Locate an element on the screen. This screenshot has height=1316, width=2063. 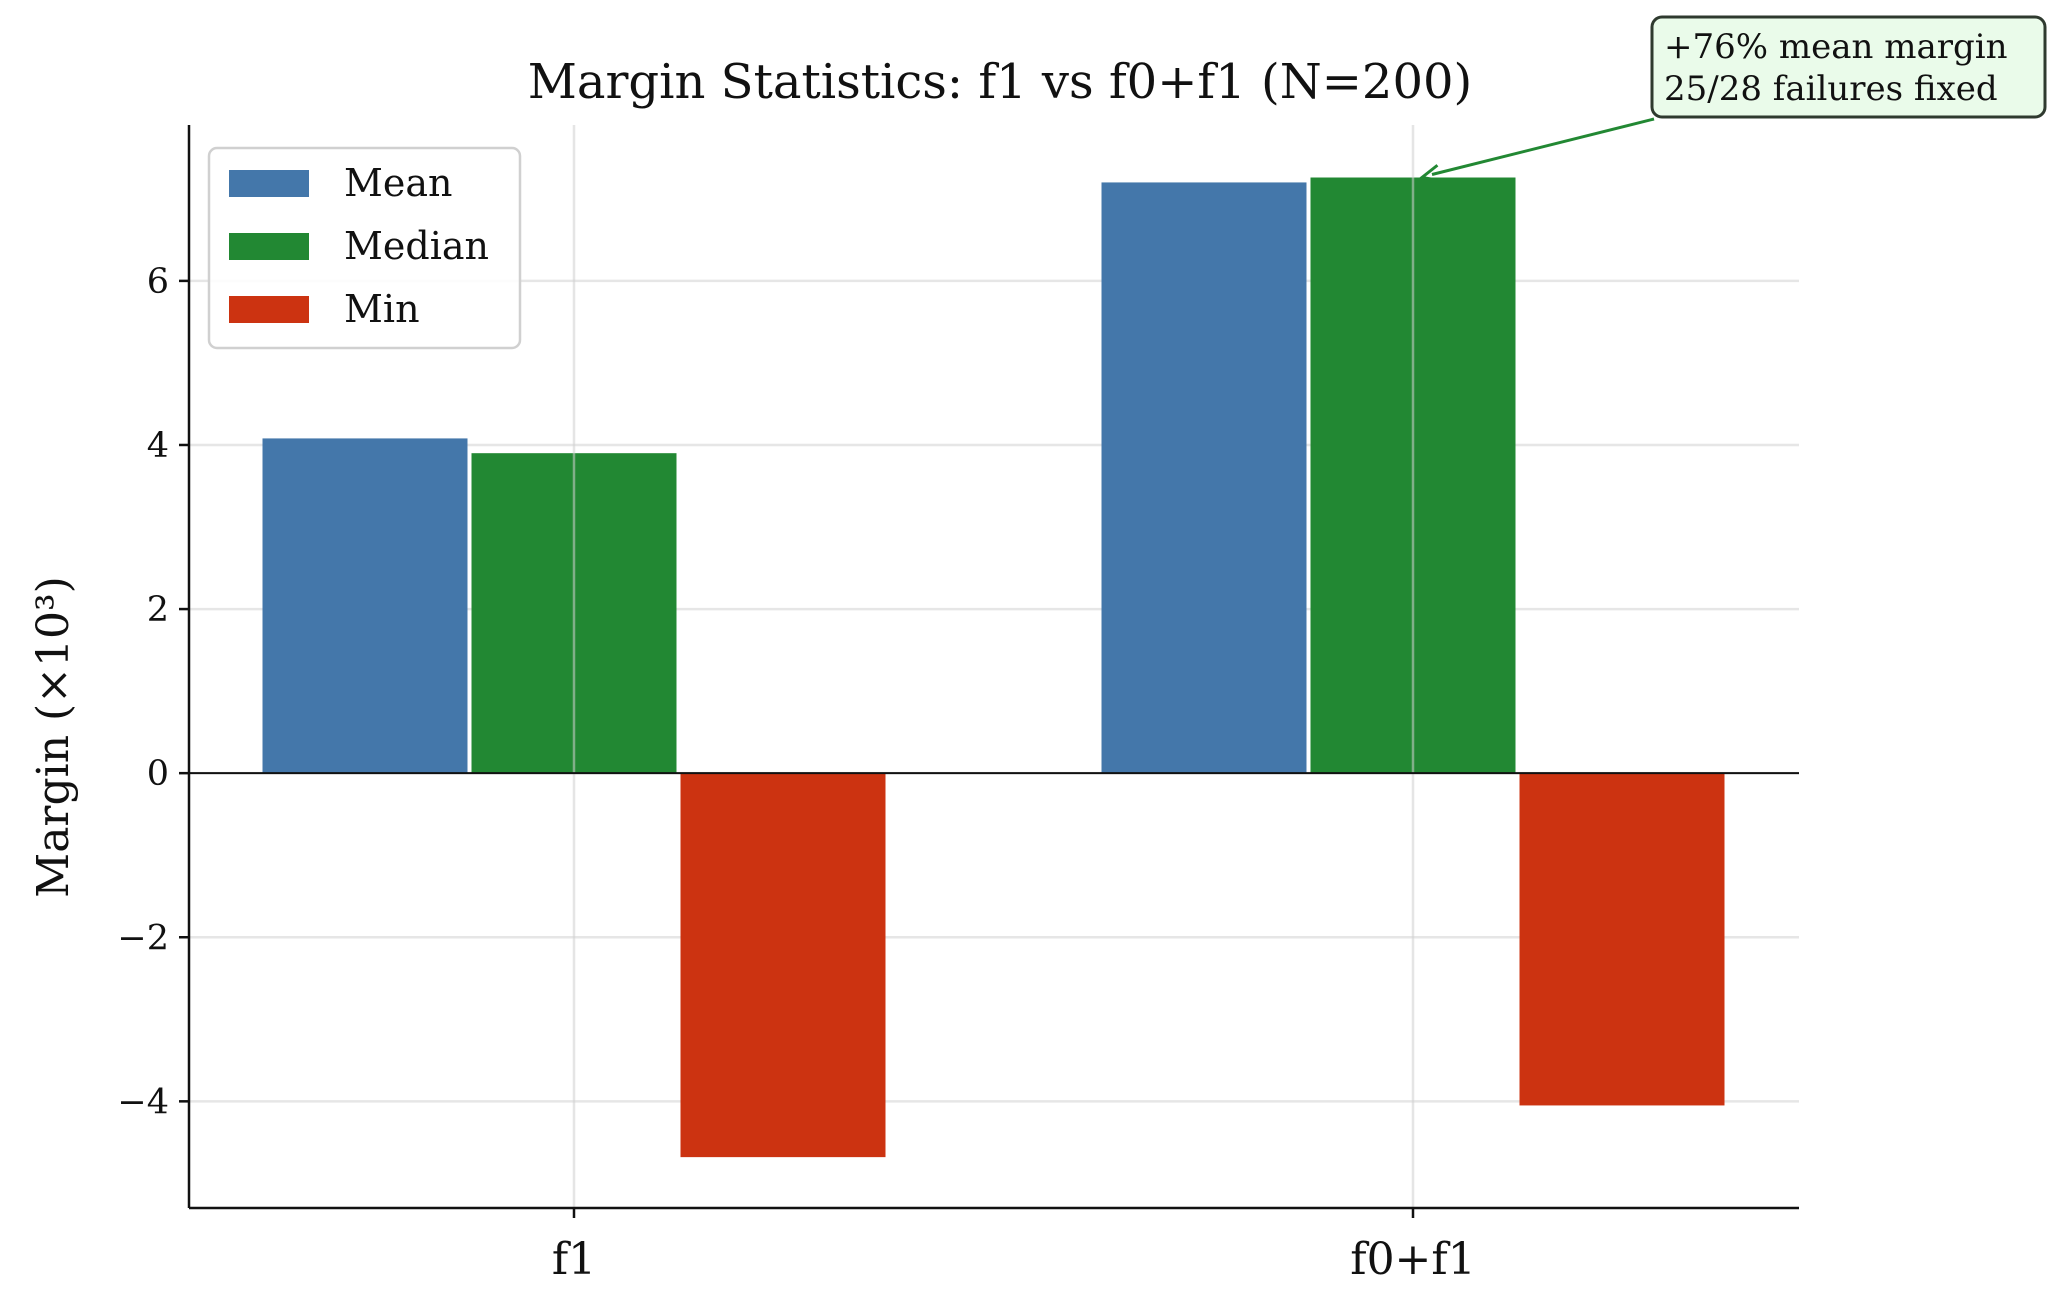
annotation-arrow is located at coordinates (1543, 146).